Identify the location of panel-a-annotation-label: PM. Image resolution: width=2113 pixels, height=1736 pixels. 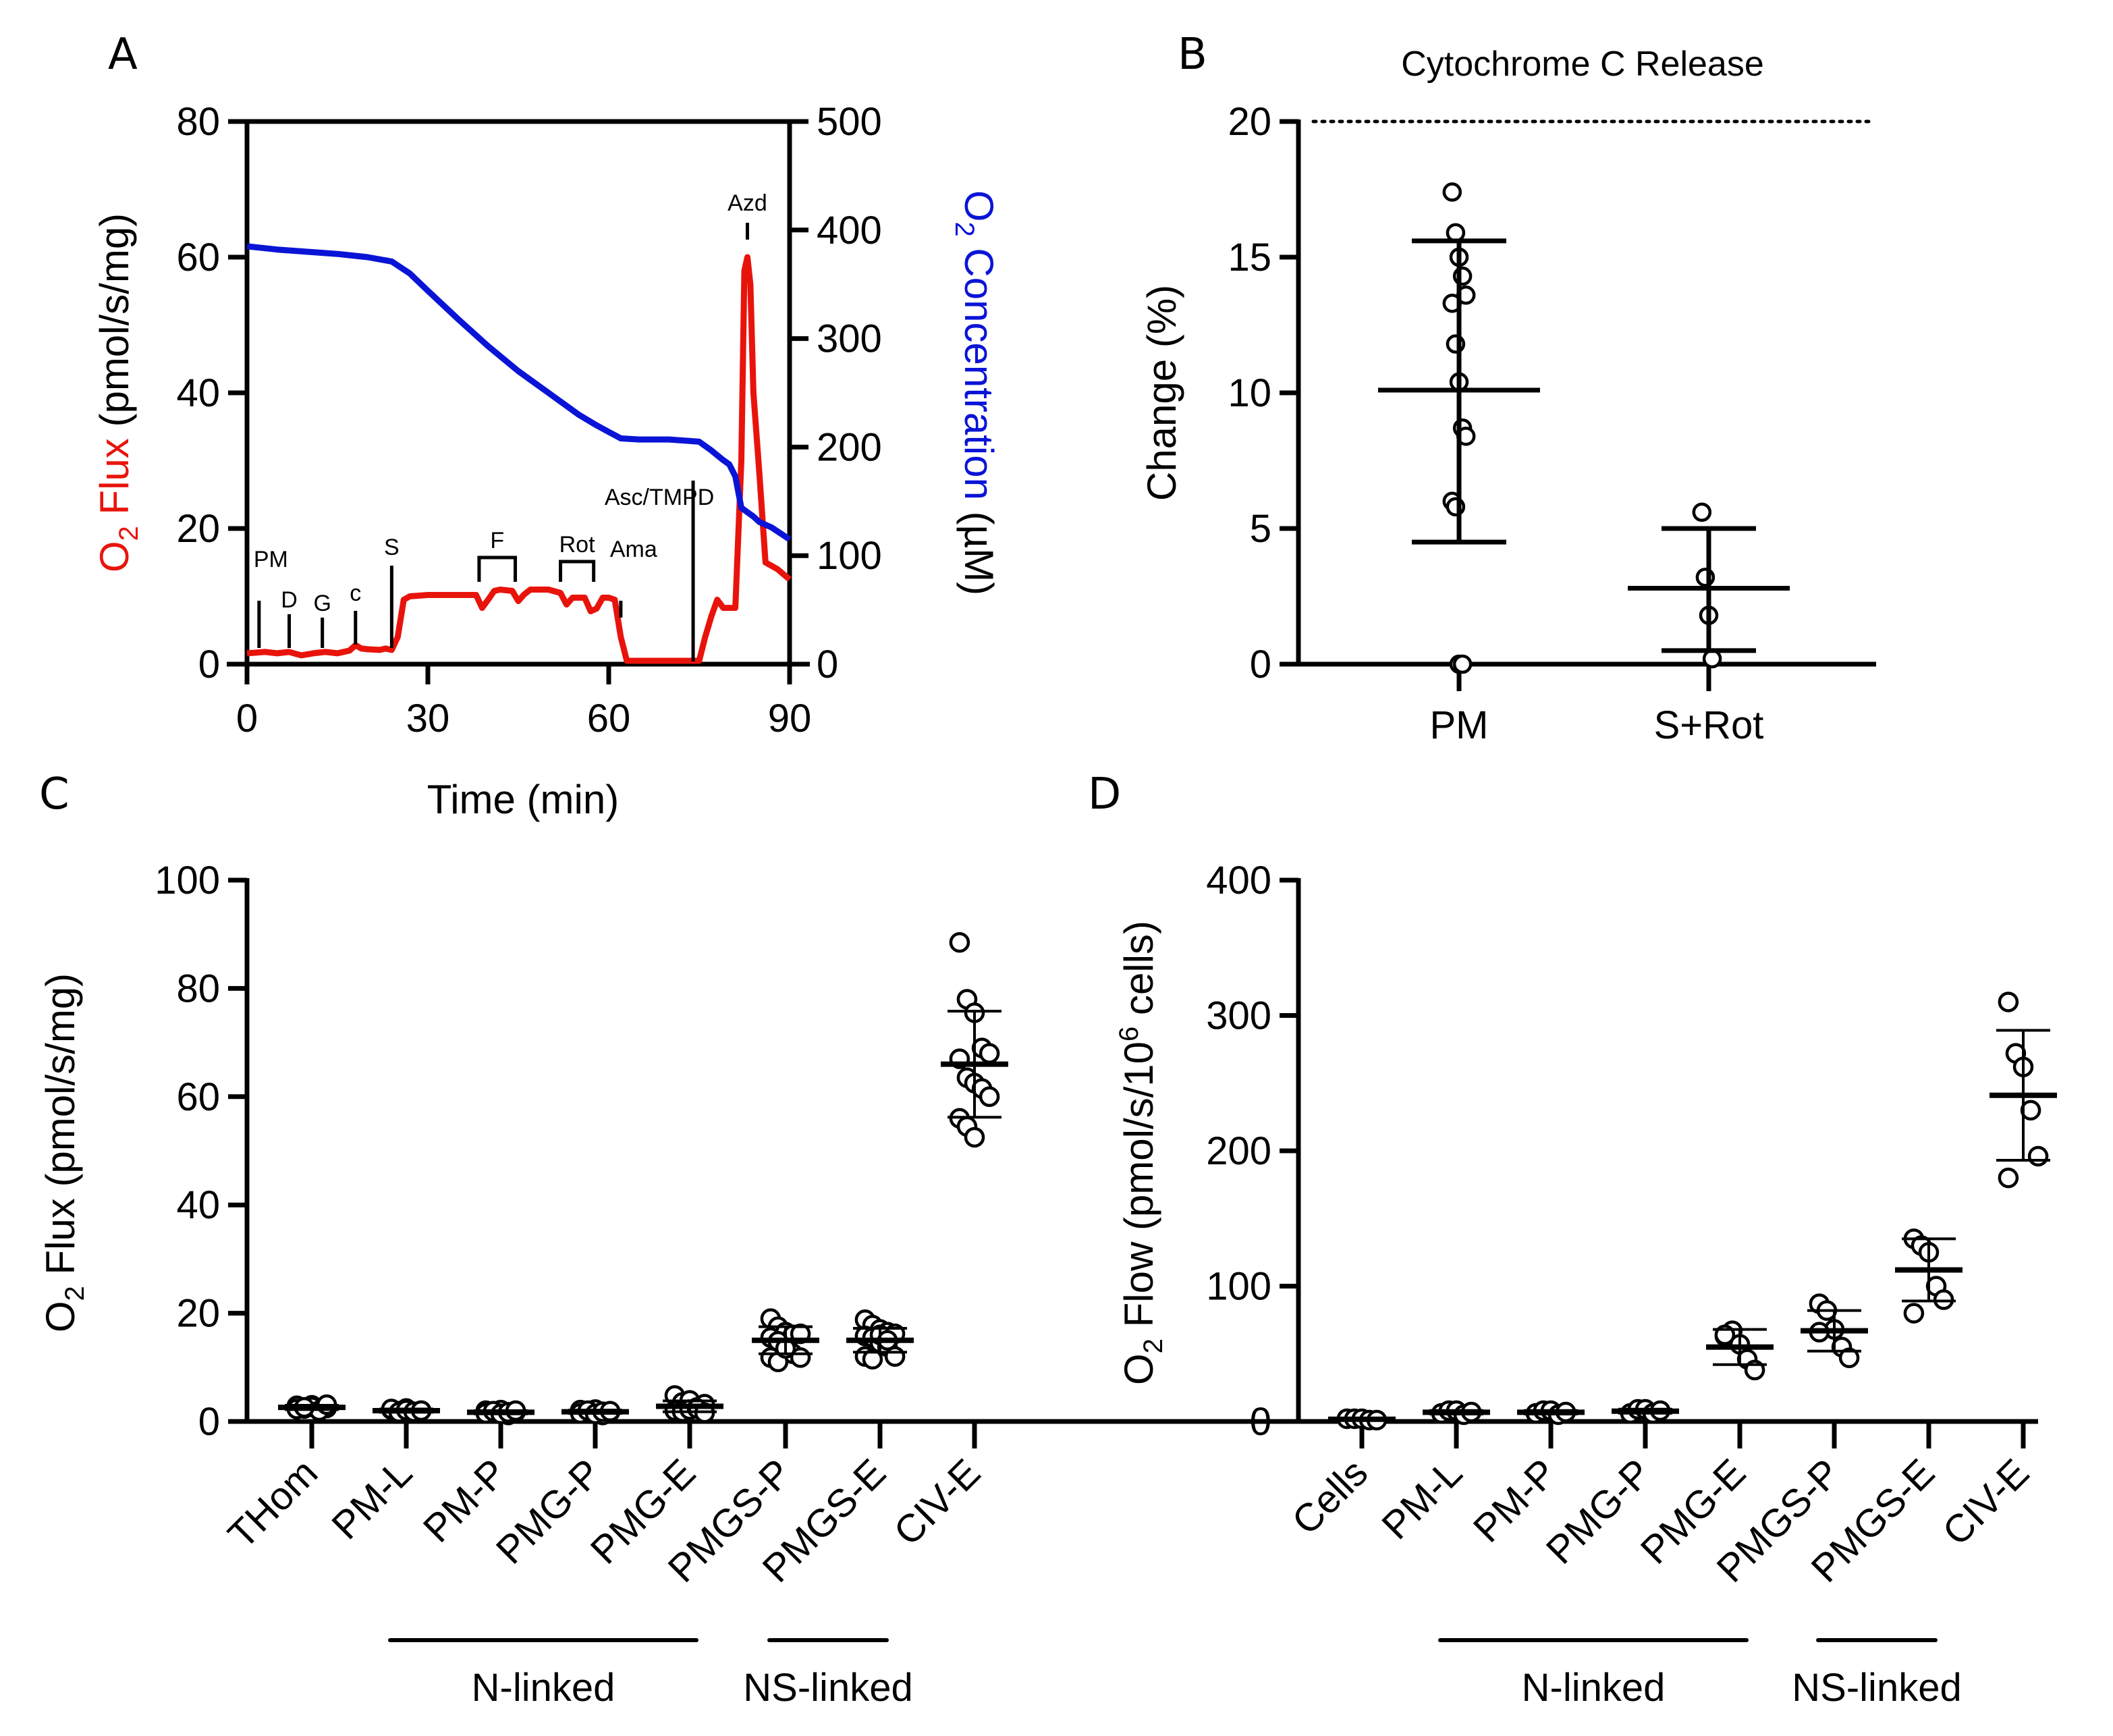
(271, 559).